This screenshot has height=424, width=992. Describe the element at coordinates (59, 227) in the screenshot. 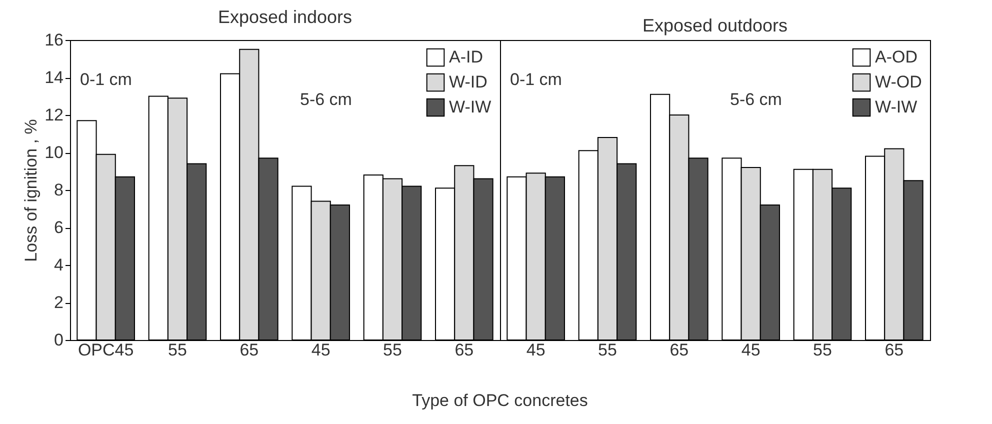

I see `y-tick-label: 6` at that location.